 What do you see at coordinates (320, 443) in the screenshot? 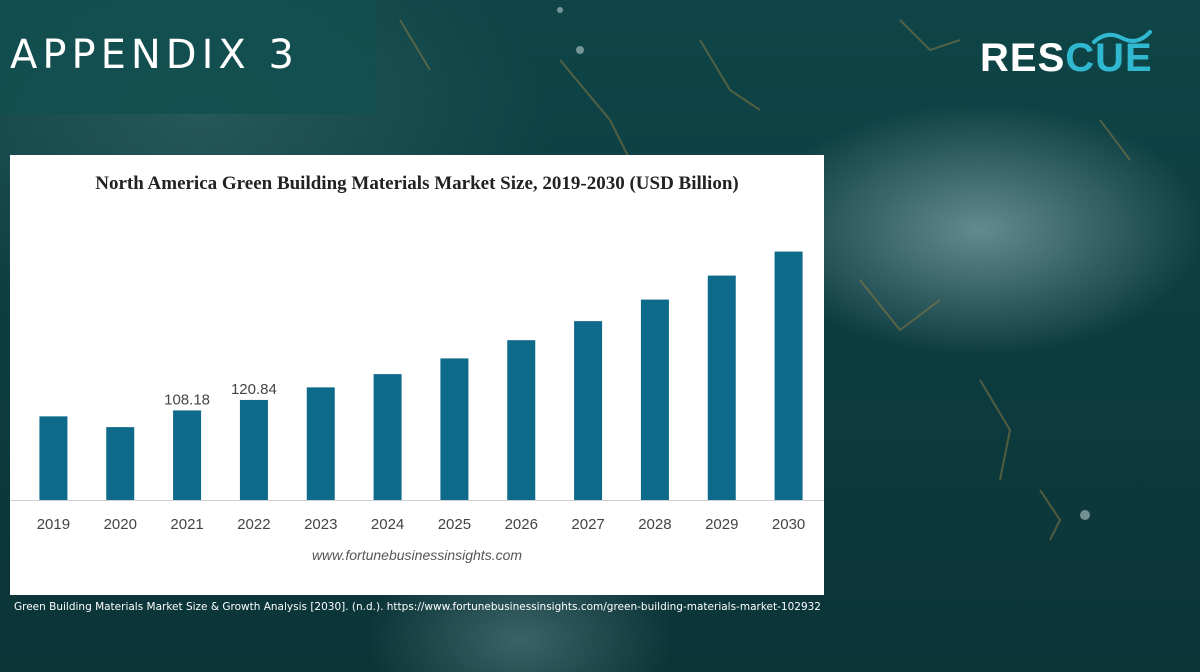
I see `bar-2023` at bounding box center [320, 443].